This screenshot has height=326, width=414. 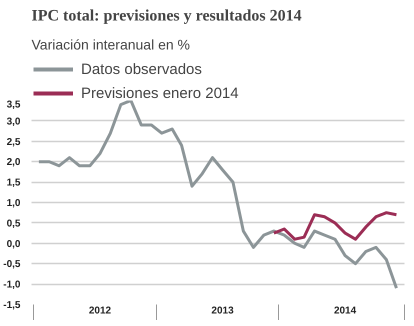 I want to click on legend-label: Previsiones enero 2014, so click(x=160, y=93).